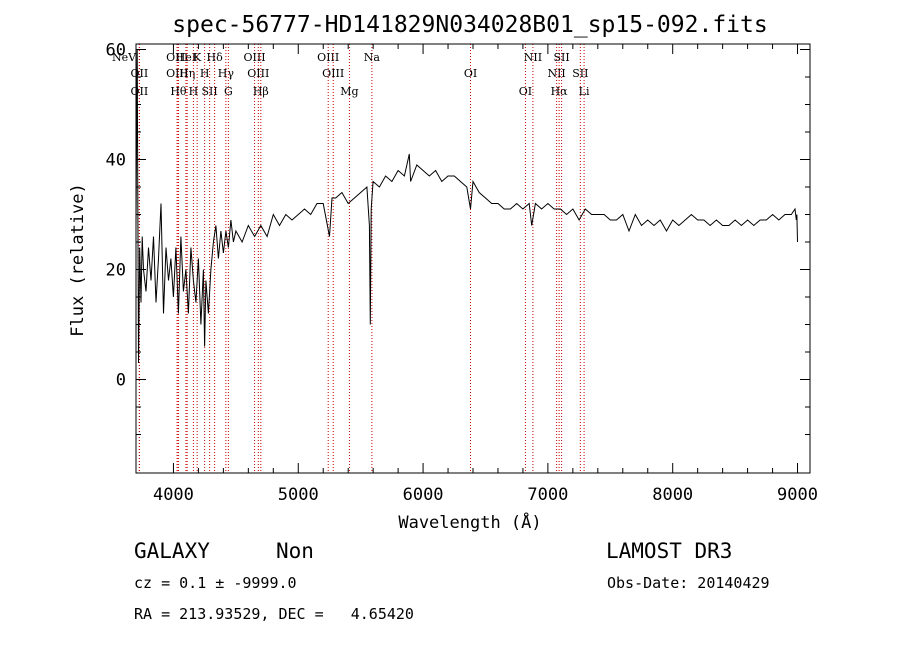 This screenshot has width=900, height=654. Describe the element at coordinates (797, 495) in the screenshot. I see `x-tick-label: 9000` at that location.